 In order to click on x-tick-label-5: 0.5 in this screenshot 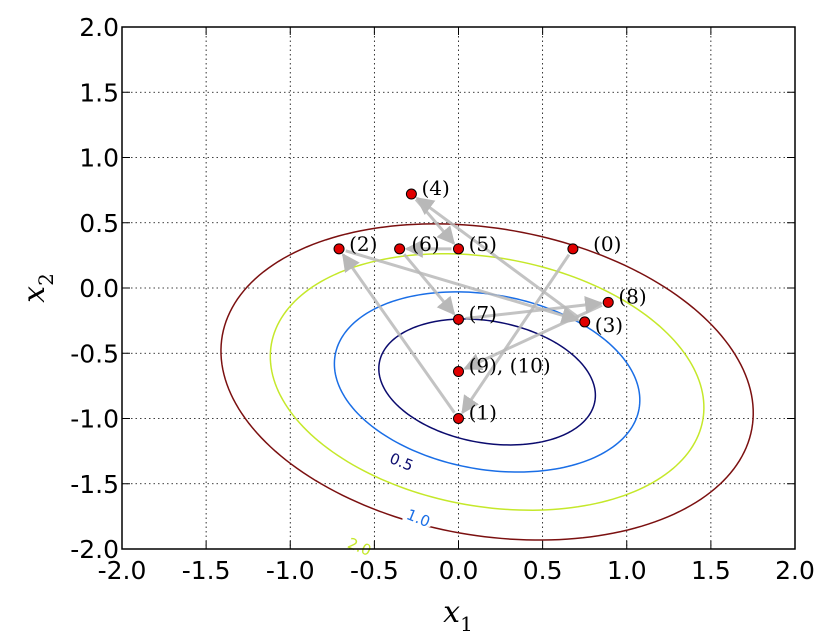, I will do `click(543, 570)`.